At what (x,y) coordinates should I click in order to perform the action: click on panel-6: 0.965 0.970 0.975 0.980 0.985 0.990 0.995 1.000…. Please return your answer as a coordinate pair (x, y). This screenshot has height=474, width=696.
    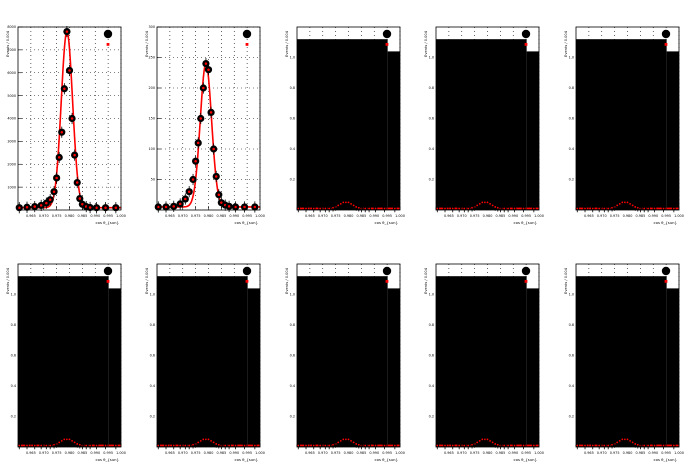
    Looking at the image, I should click on (66, 362).